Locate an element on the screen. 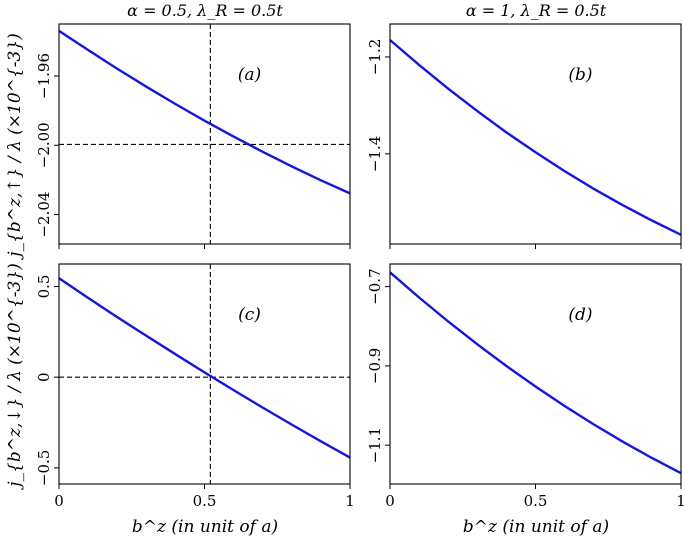 This screenshot has height=543, width=685. y-tick-label: 0 is located at coordinates (44, 377).